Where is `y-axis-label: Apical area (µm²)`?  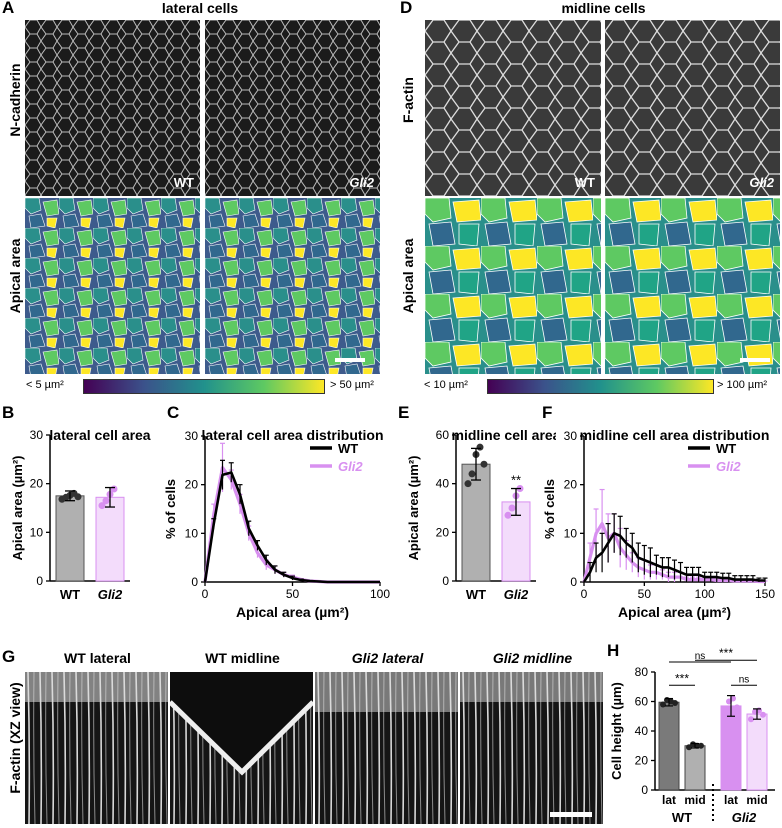 y-axis-label: Apical area (µm²) is located at coordinates (413, 507).